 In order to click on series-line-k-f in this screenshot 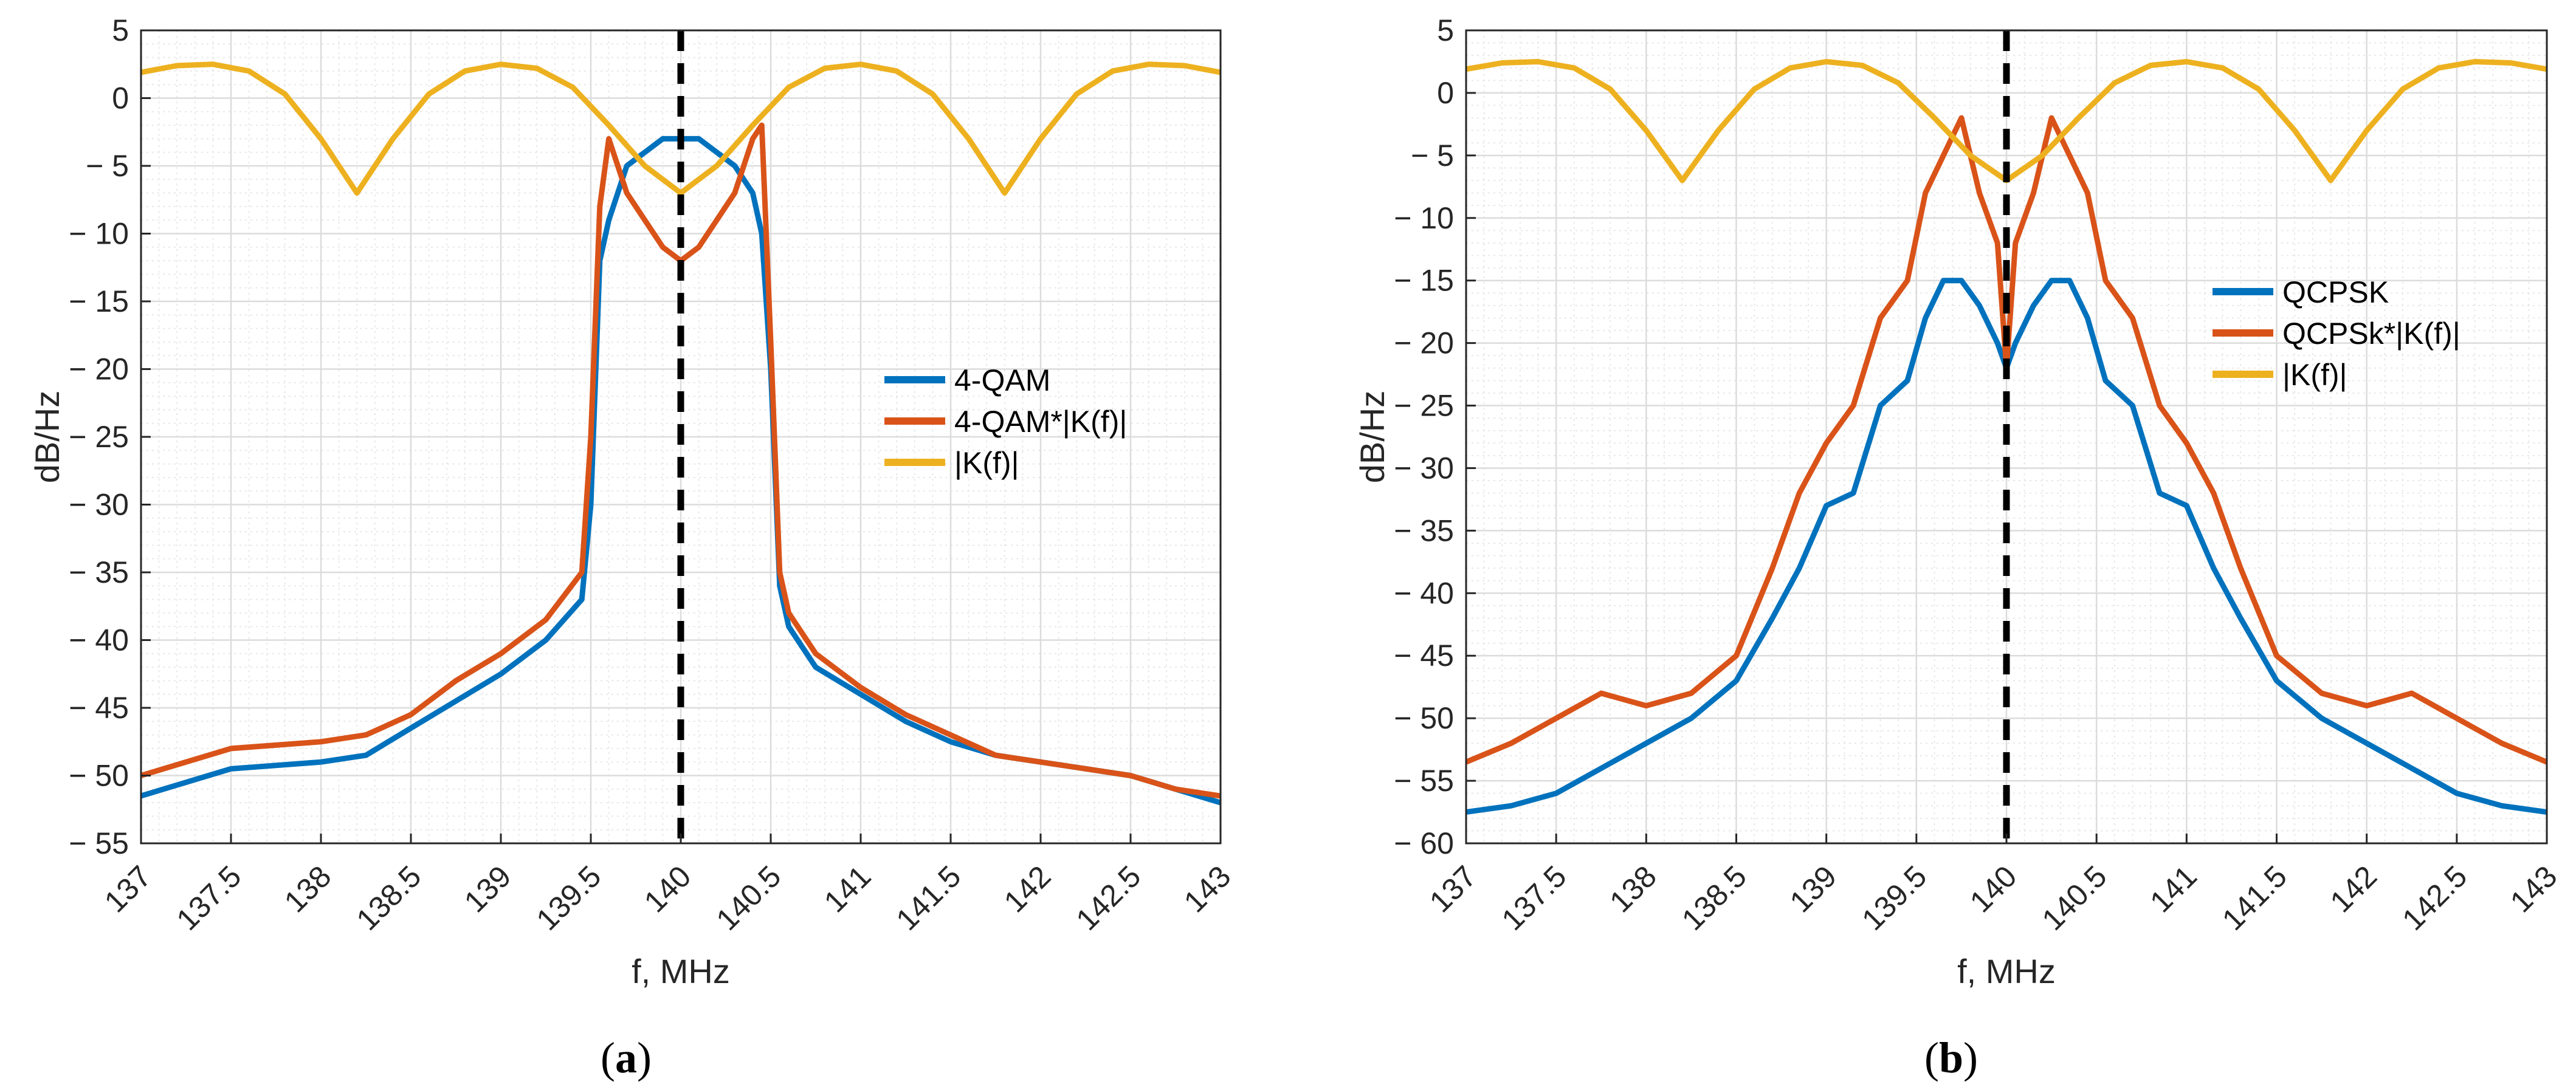, I will do `click(681, 128)`.